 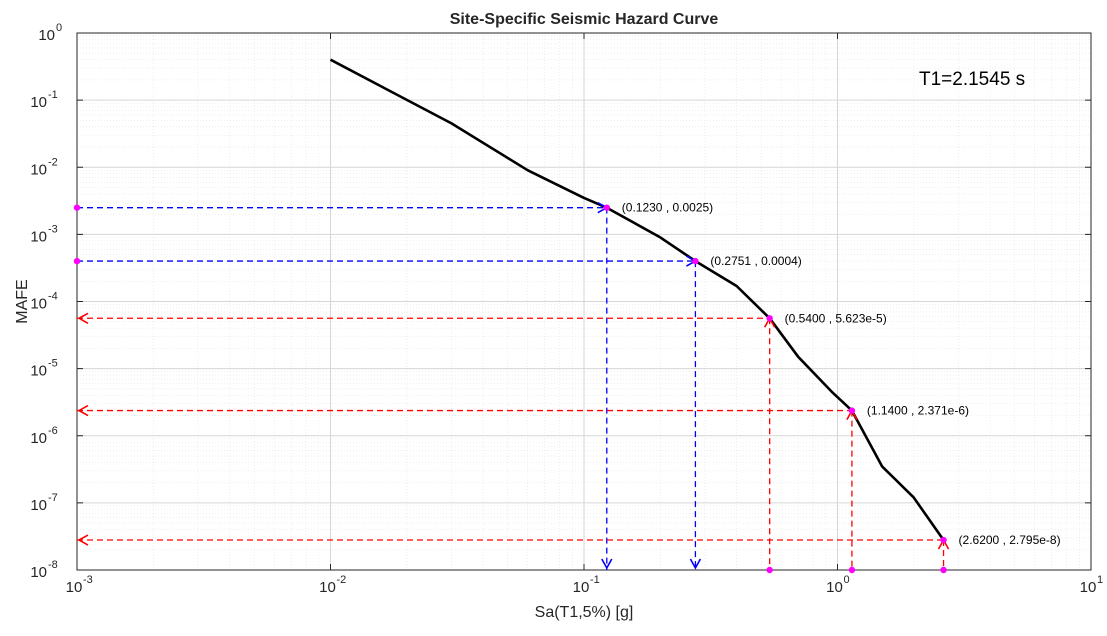 What do you see at coordinates (1010, 540) in the screenshot?
I see `data-point-label: (2.6200 , 2.795e-8)` at bounding box center [1010, 540].